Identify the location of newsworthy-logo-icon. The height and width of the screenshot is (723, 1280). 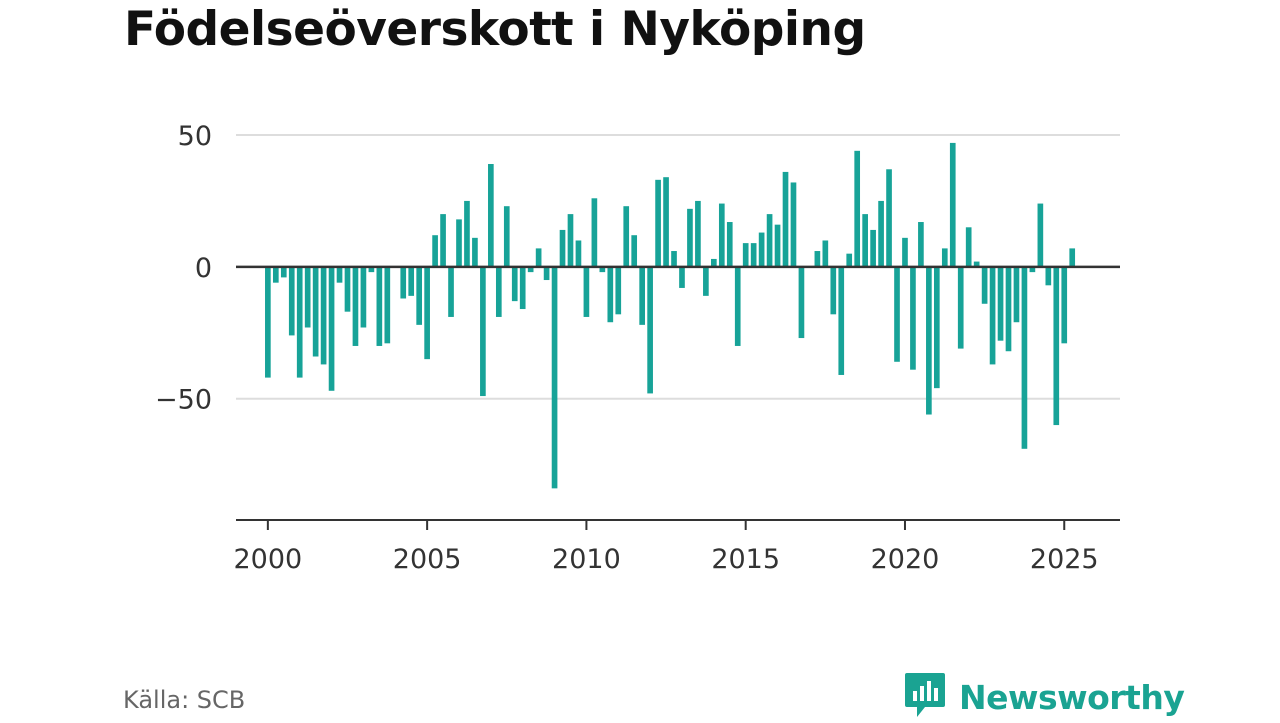
(925, 697).